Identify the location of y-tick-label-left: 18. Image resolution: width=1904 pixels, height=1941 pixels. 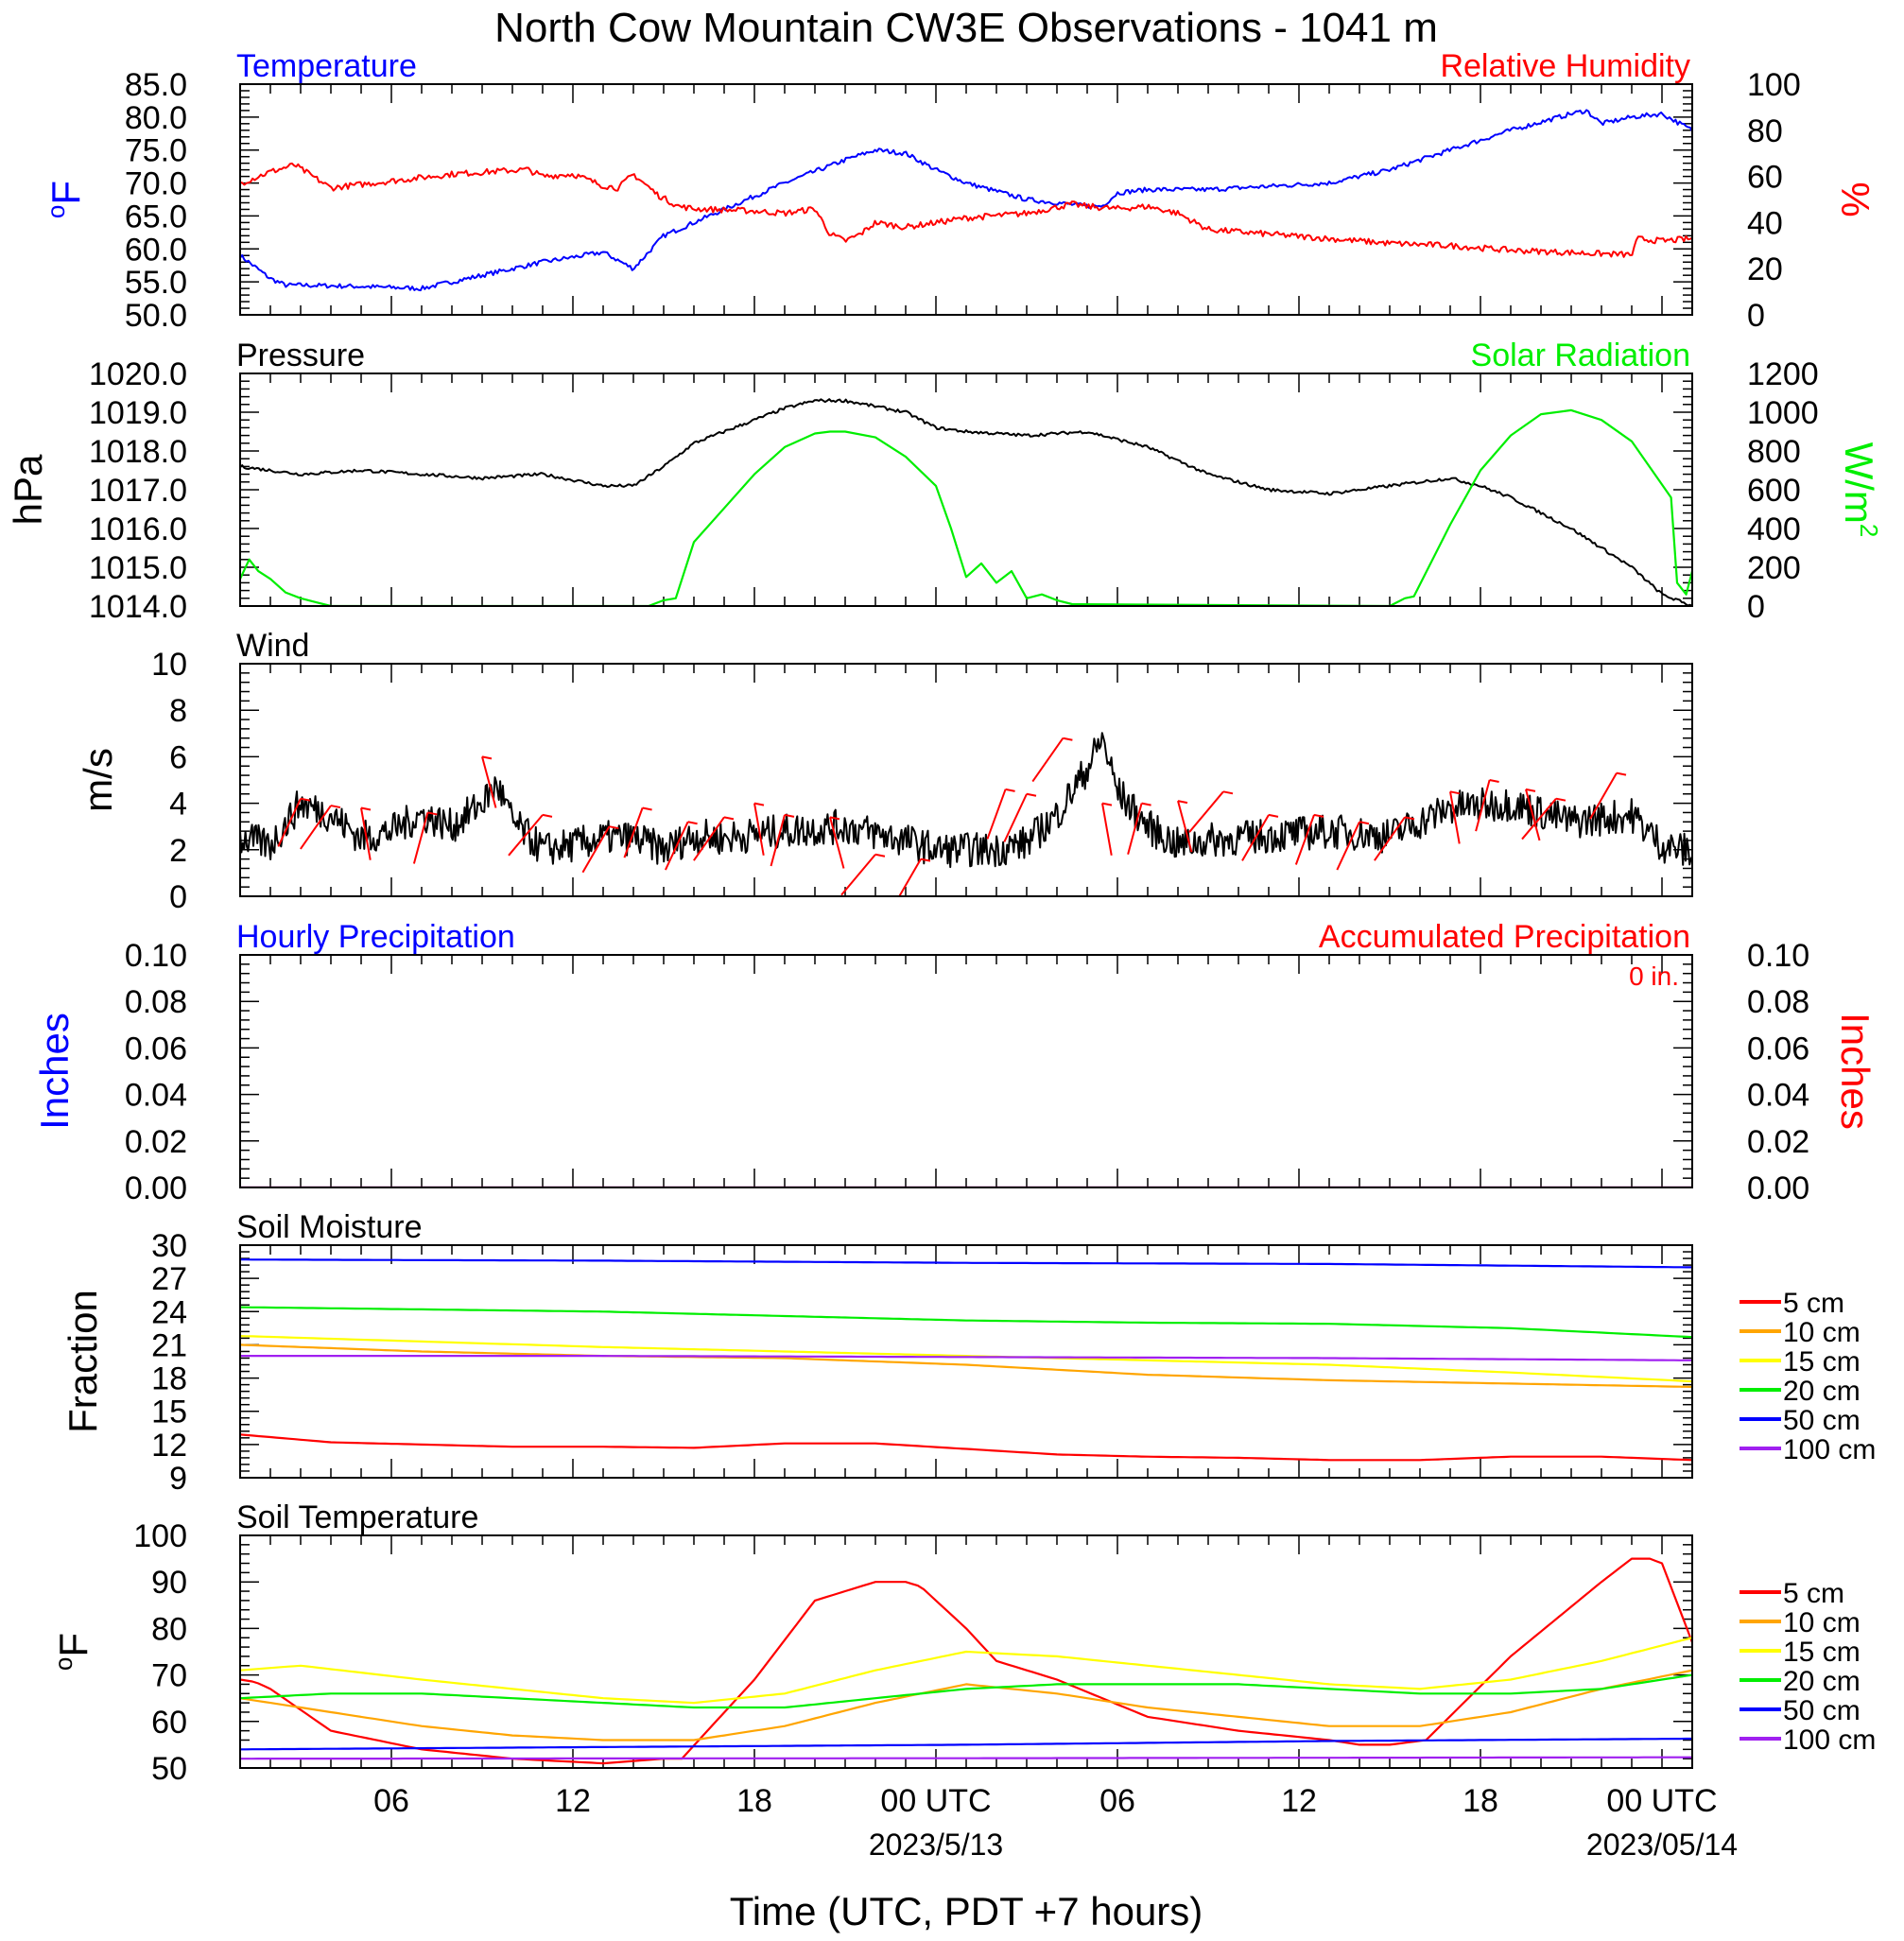
(169, 1379).